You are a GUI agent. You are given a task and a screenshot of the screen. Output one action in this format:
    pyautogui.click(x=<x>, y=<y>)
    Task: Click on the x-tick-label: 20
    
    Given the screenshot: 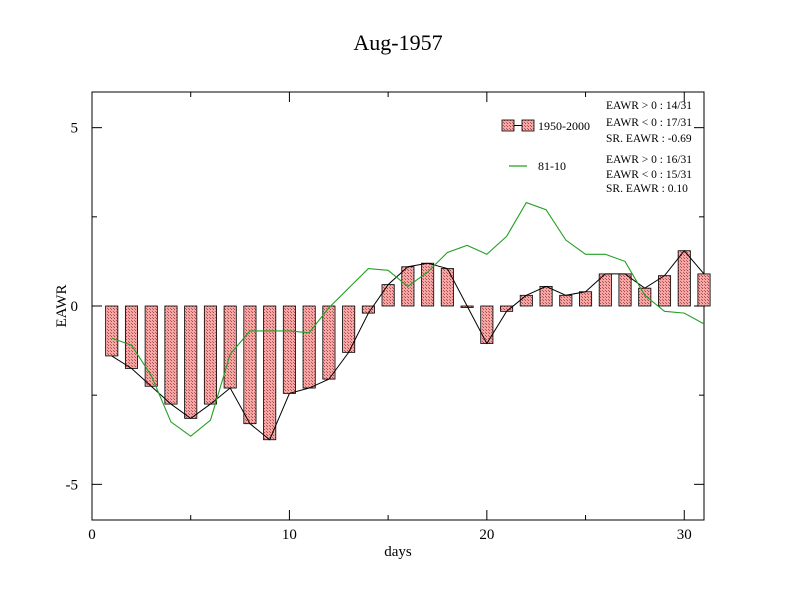 What is the action you would take?
    pyautogui.click(x=486, y=535)
    